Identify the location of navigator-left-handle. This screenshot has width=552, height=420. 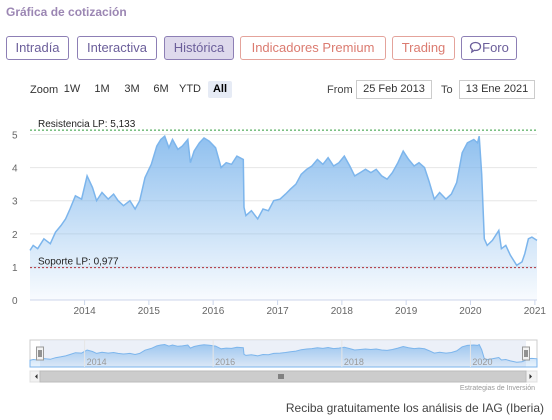
(40, 353).